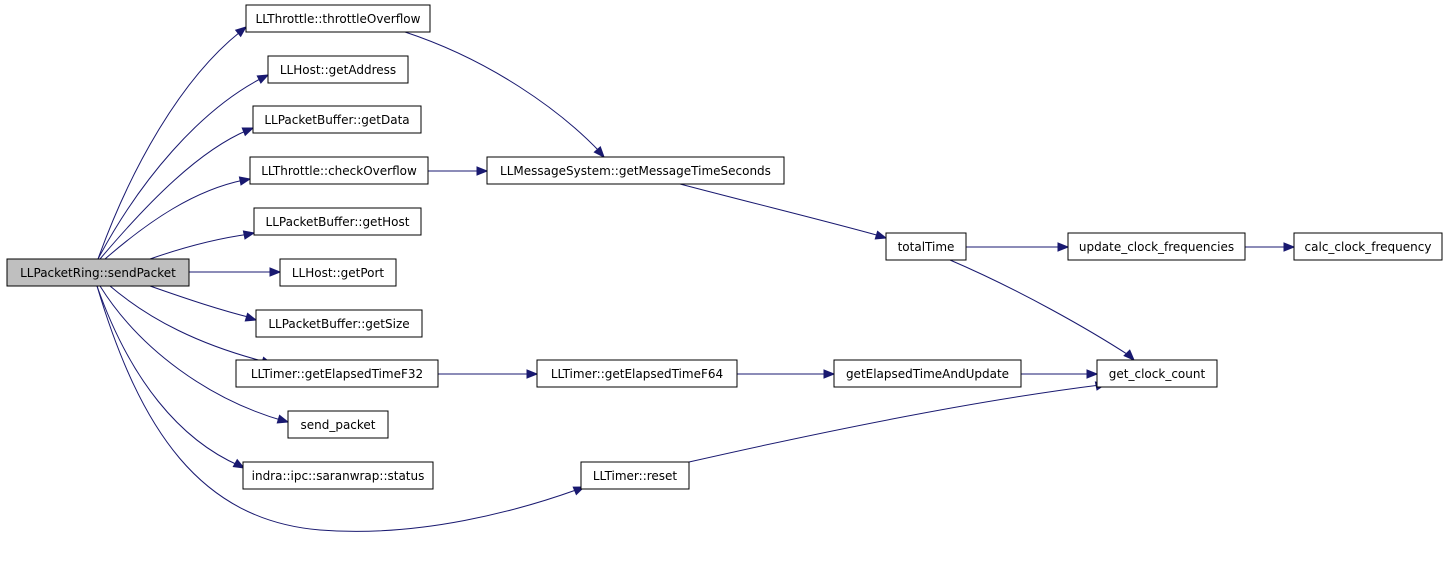 The height and width of the screenshot is (568, 1448). I want to click on node-getSize: LLPacketBuffer::getSize, so click(339, 323).